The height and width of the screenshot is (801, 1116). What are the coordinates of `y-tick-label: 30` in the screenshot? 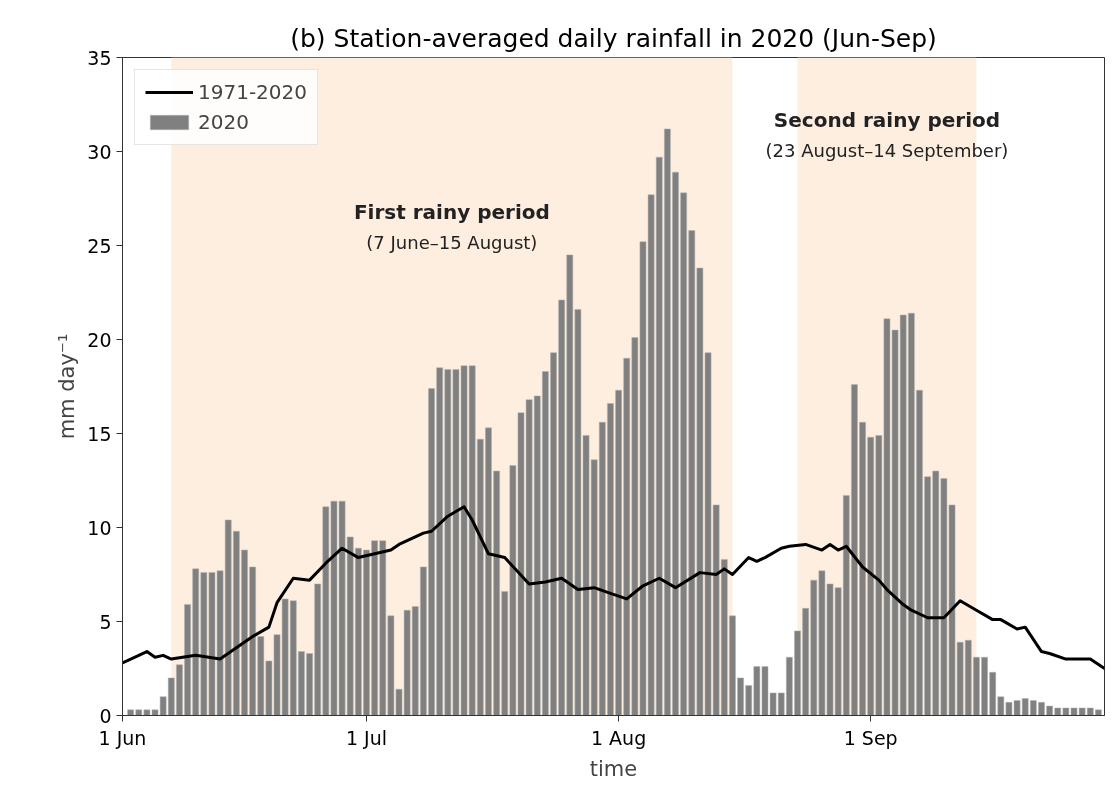 It's located at (99, 151).